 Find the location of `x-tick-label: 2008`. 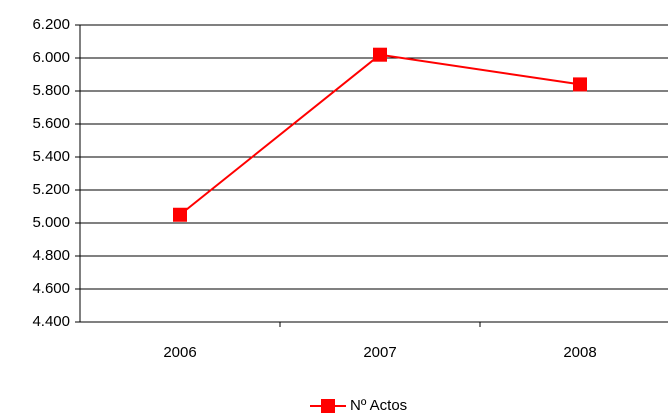

x-tick-label: 2008 is located at coordinates (579, 352).